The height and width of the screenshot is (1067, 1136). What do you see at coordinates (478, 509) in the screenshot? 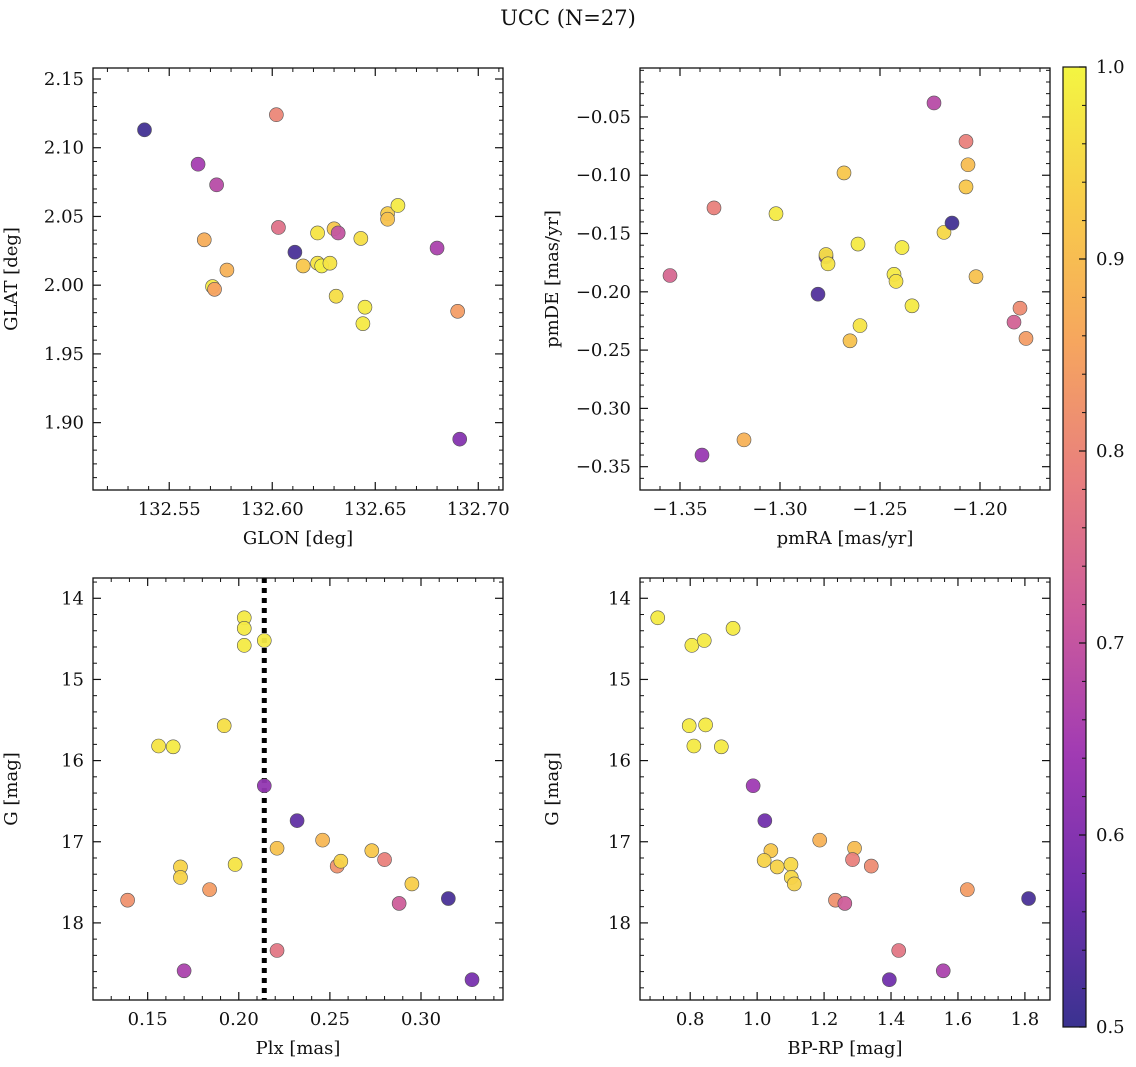
I see `x-tick-label: 132.70` at bounding box center [478, 509].